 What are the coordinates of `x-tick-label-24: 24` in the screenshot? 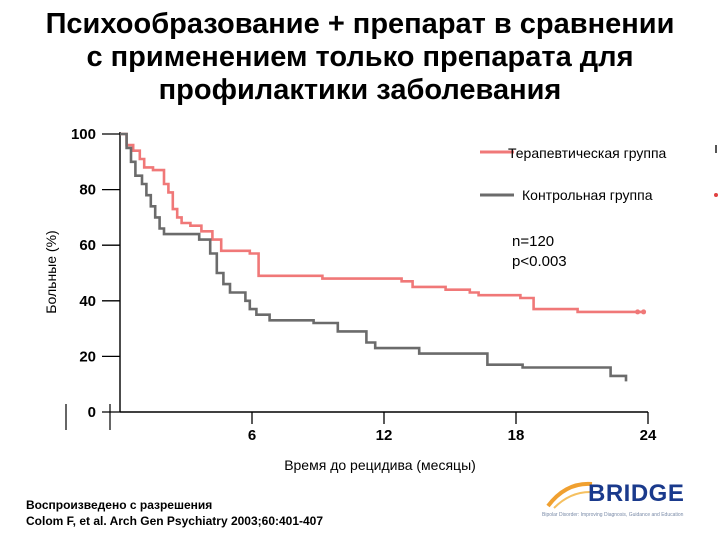 It's located at (648, 435).